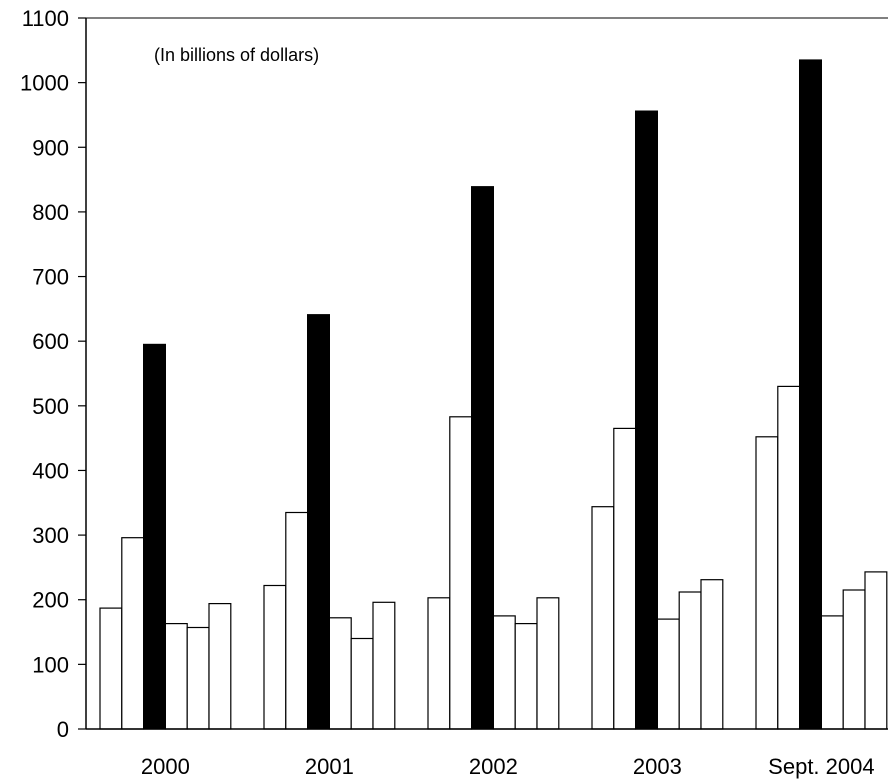 The height and width of the screenshot is (783, 891). What do you see at coordinates (155, 536) in the screenshot?
I see `bar-3-2000` at bounding box center [155, 536].